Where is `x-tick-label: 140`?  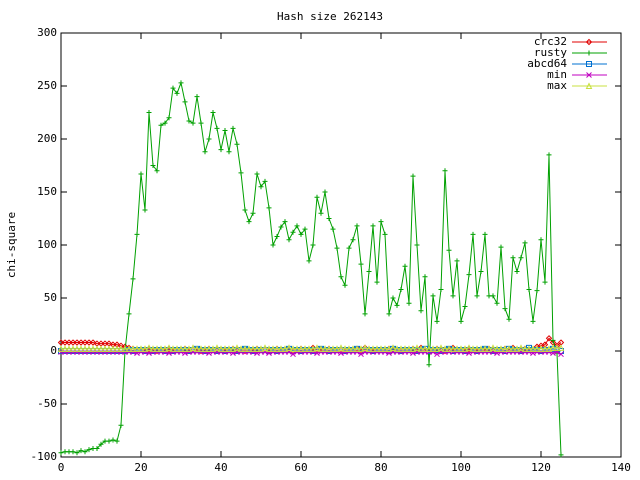
x-tick-label: 140 is located at coordinates (621, 467).